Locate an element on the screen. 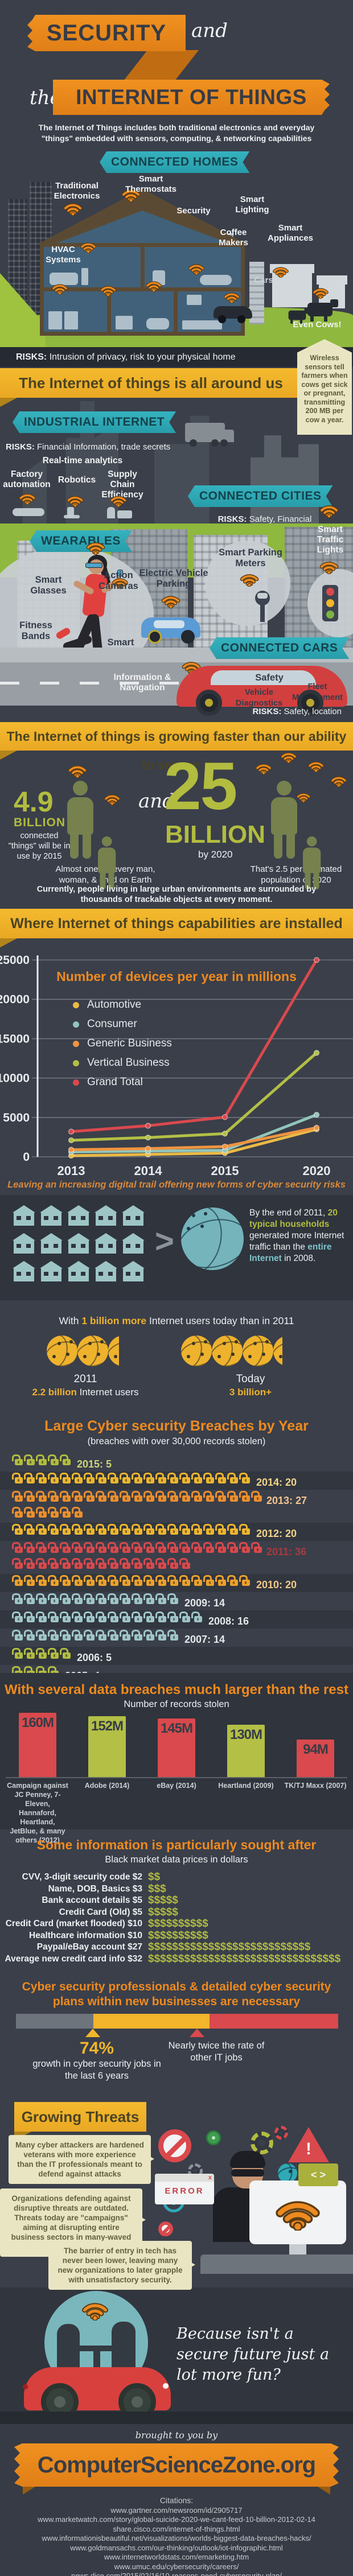  banner-growing-threats: Growing Threats is located at coordinates (80, 2121).